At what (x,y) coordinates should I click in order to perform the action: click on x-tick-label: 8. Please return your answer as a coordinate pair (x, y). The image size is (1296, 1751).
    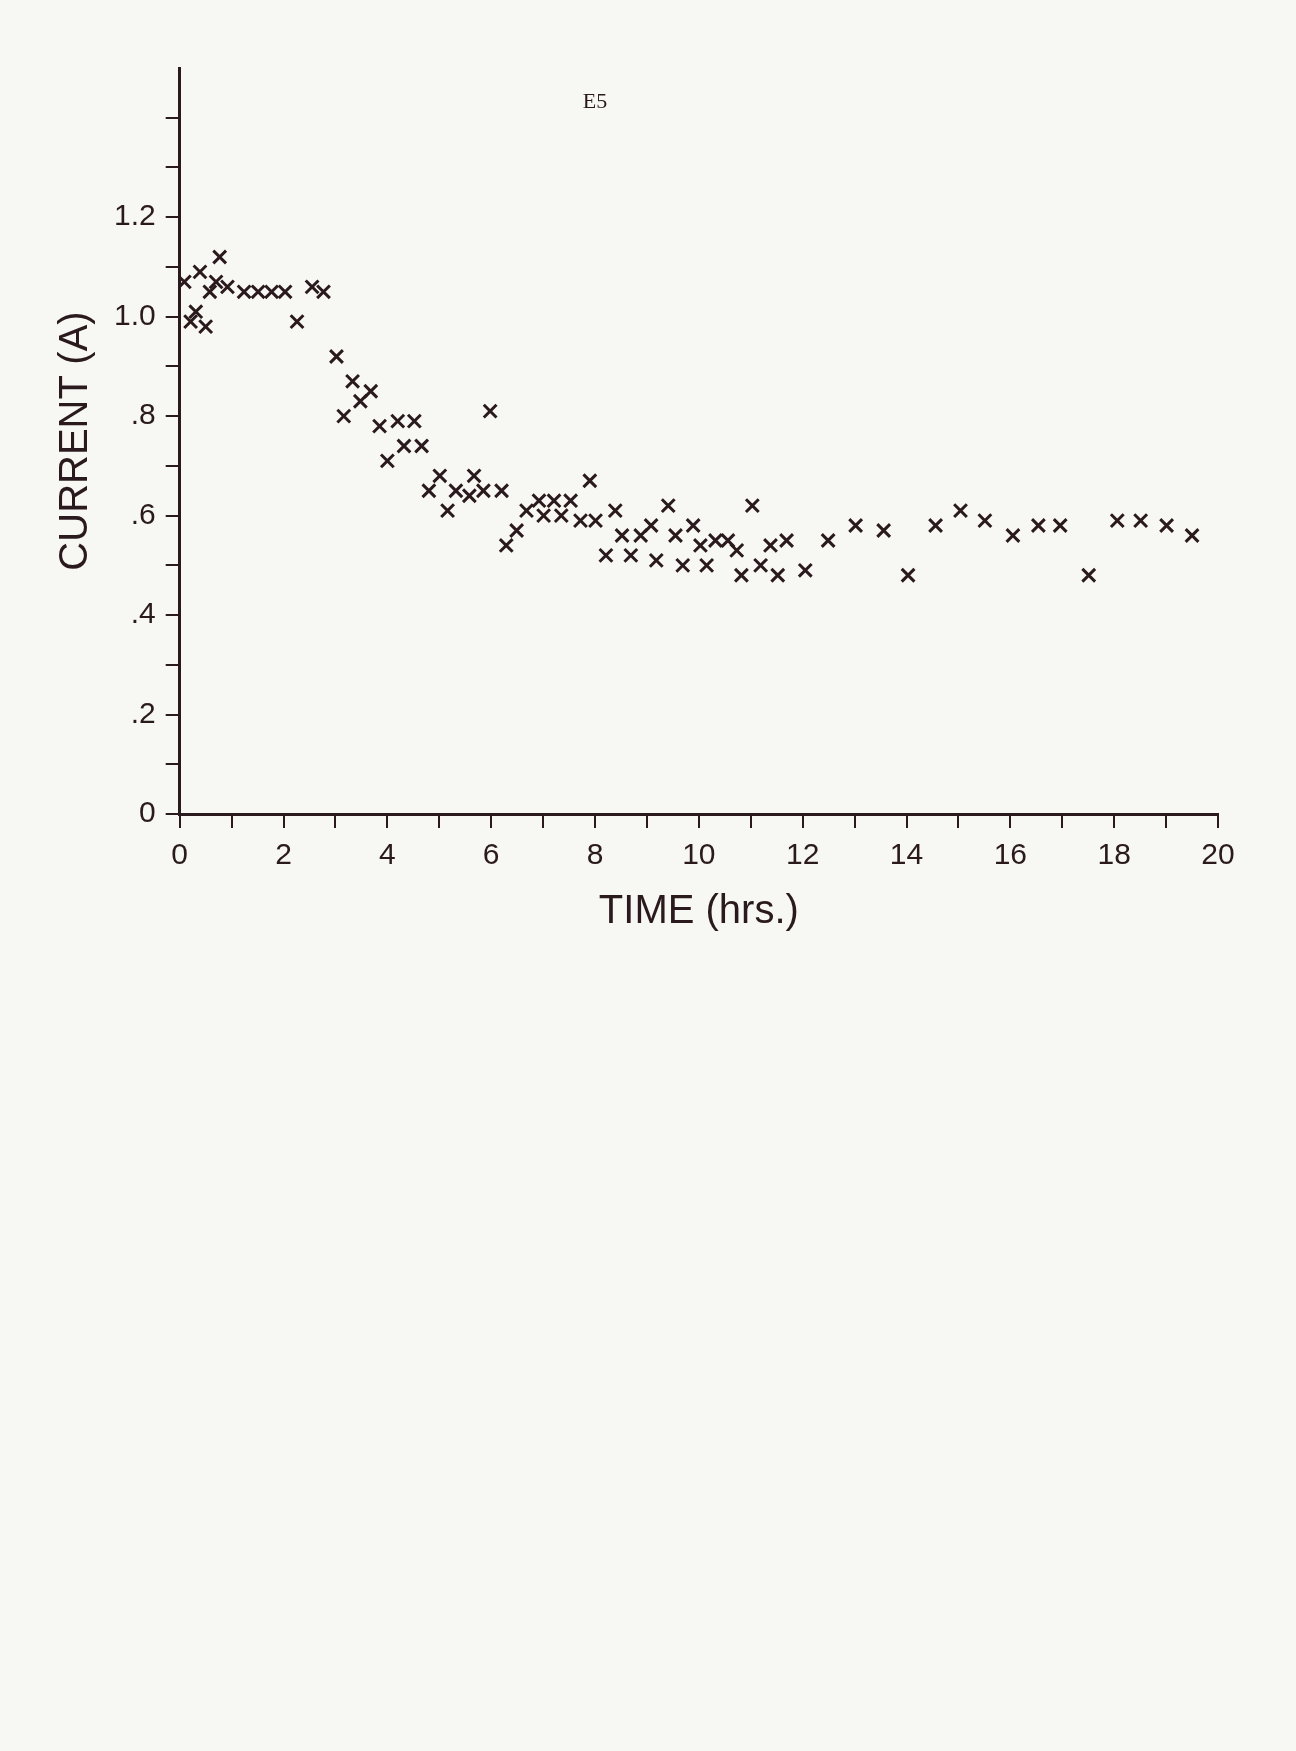
    Looking at the image, I should click on (595, 854).